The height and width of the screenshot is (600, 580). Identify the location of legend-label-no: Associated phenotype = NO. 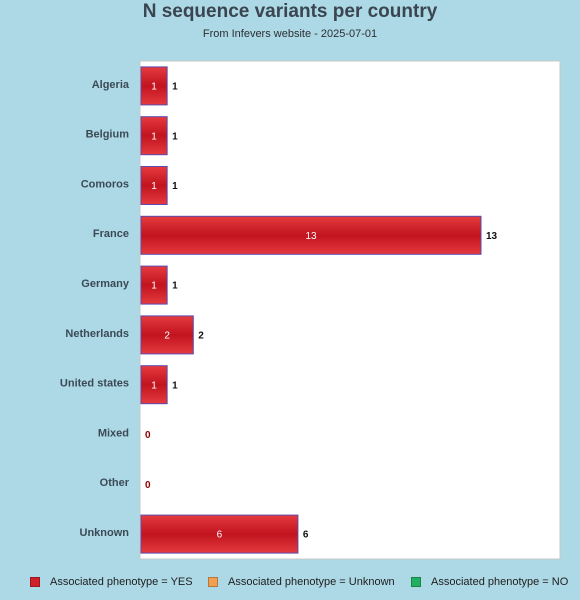
(500, 582).